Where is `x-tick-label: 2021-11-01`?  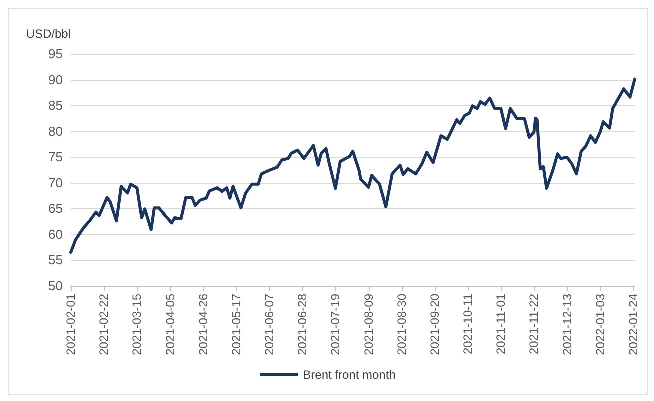 x-tick-label: 2021-11-01 is located at coordinates (501, 324).